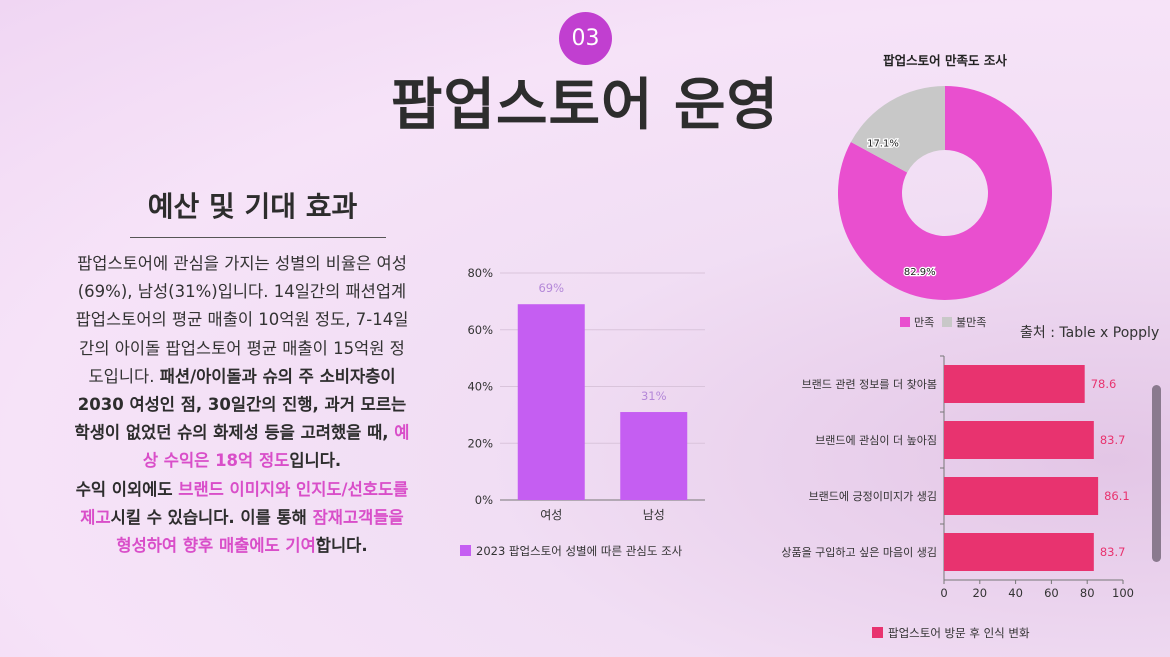 This screenshot has height=657, width=1170. I want to click on highlight-potential-customers: 잠재고객들을 형성하여 향후 매출에도 기여, so click(260, 531).